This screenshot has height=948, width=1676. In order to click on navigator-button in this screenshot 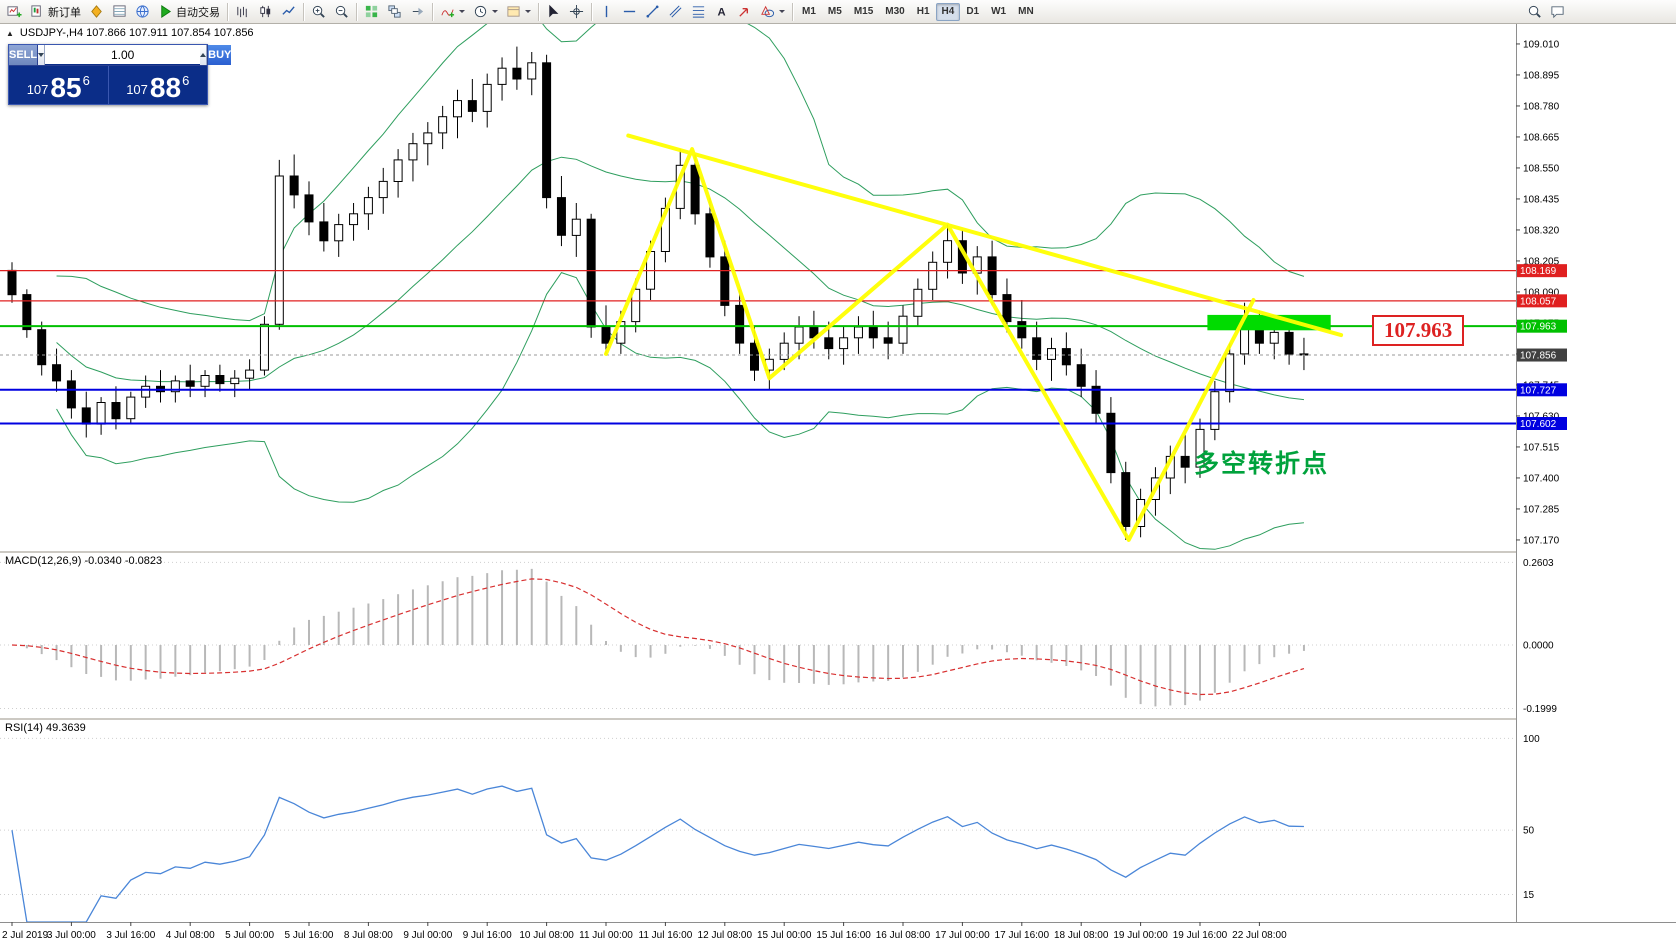, I will do `click(142, 12)`.